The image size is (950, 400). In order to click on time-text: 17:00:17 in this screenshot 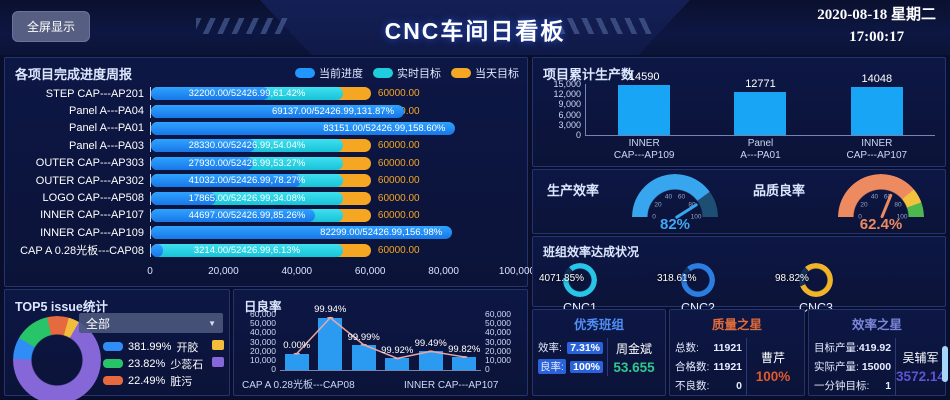, I will do `click(877, 36)`.